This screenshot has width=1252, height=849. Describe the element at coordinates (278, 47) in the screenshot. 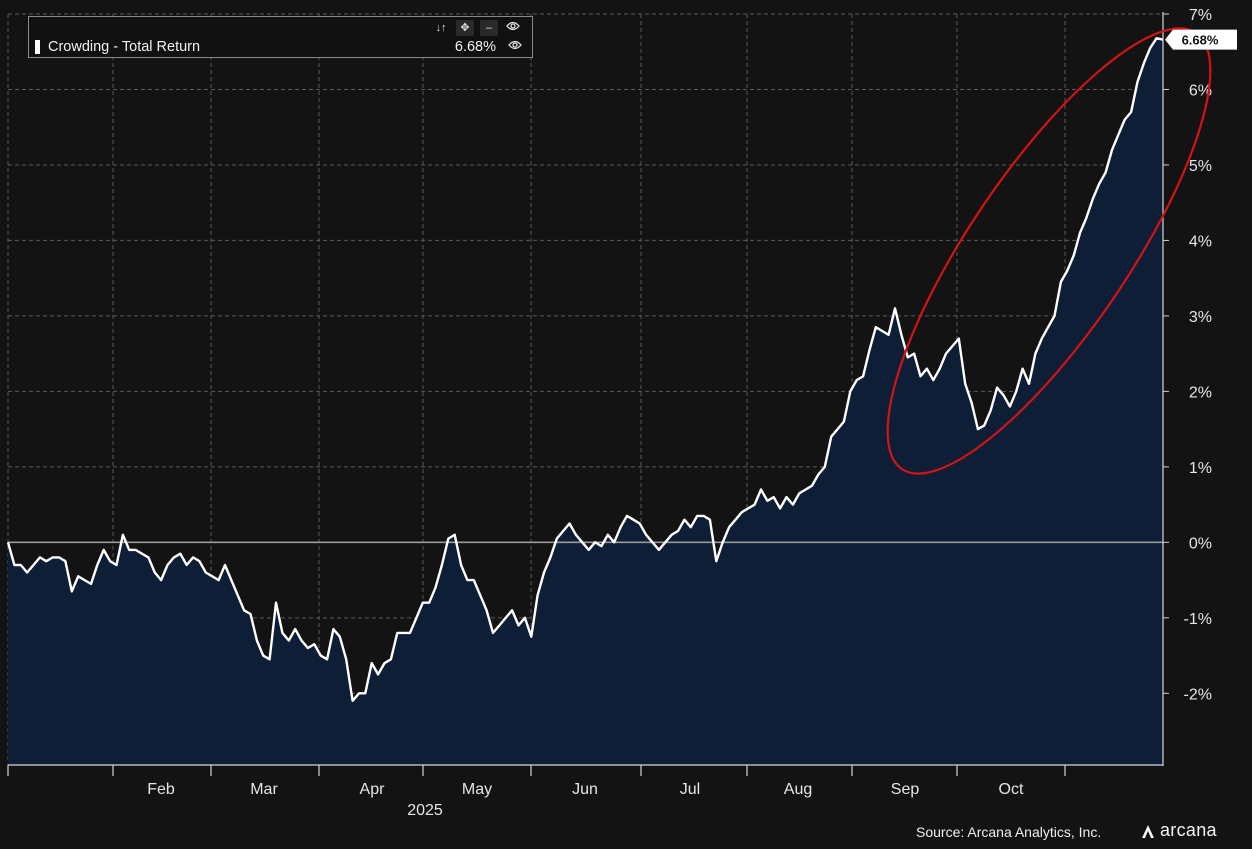

I see `legend-series-row: Crowding - Total Return 6.68%` at that location.